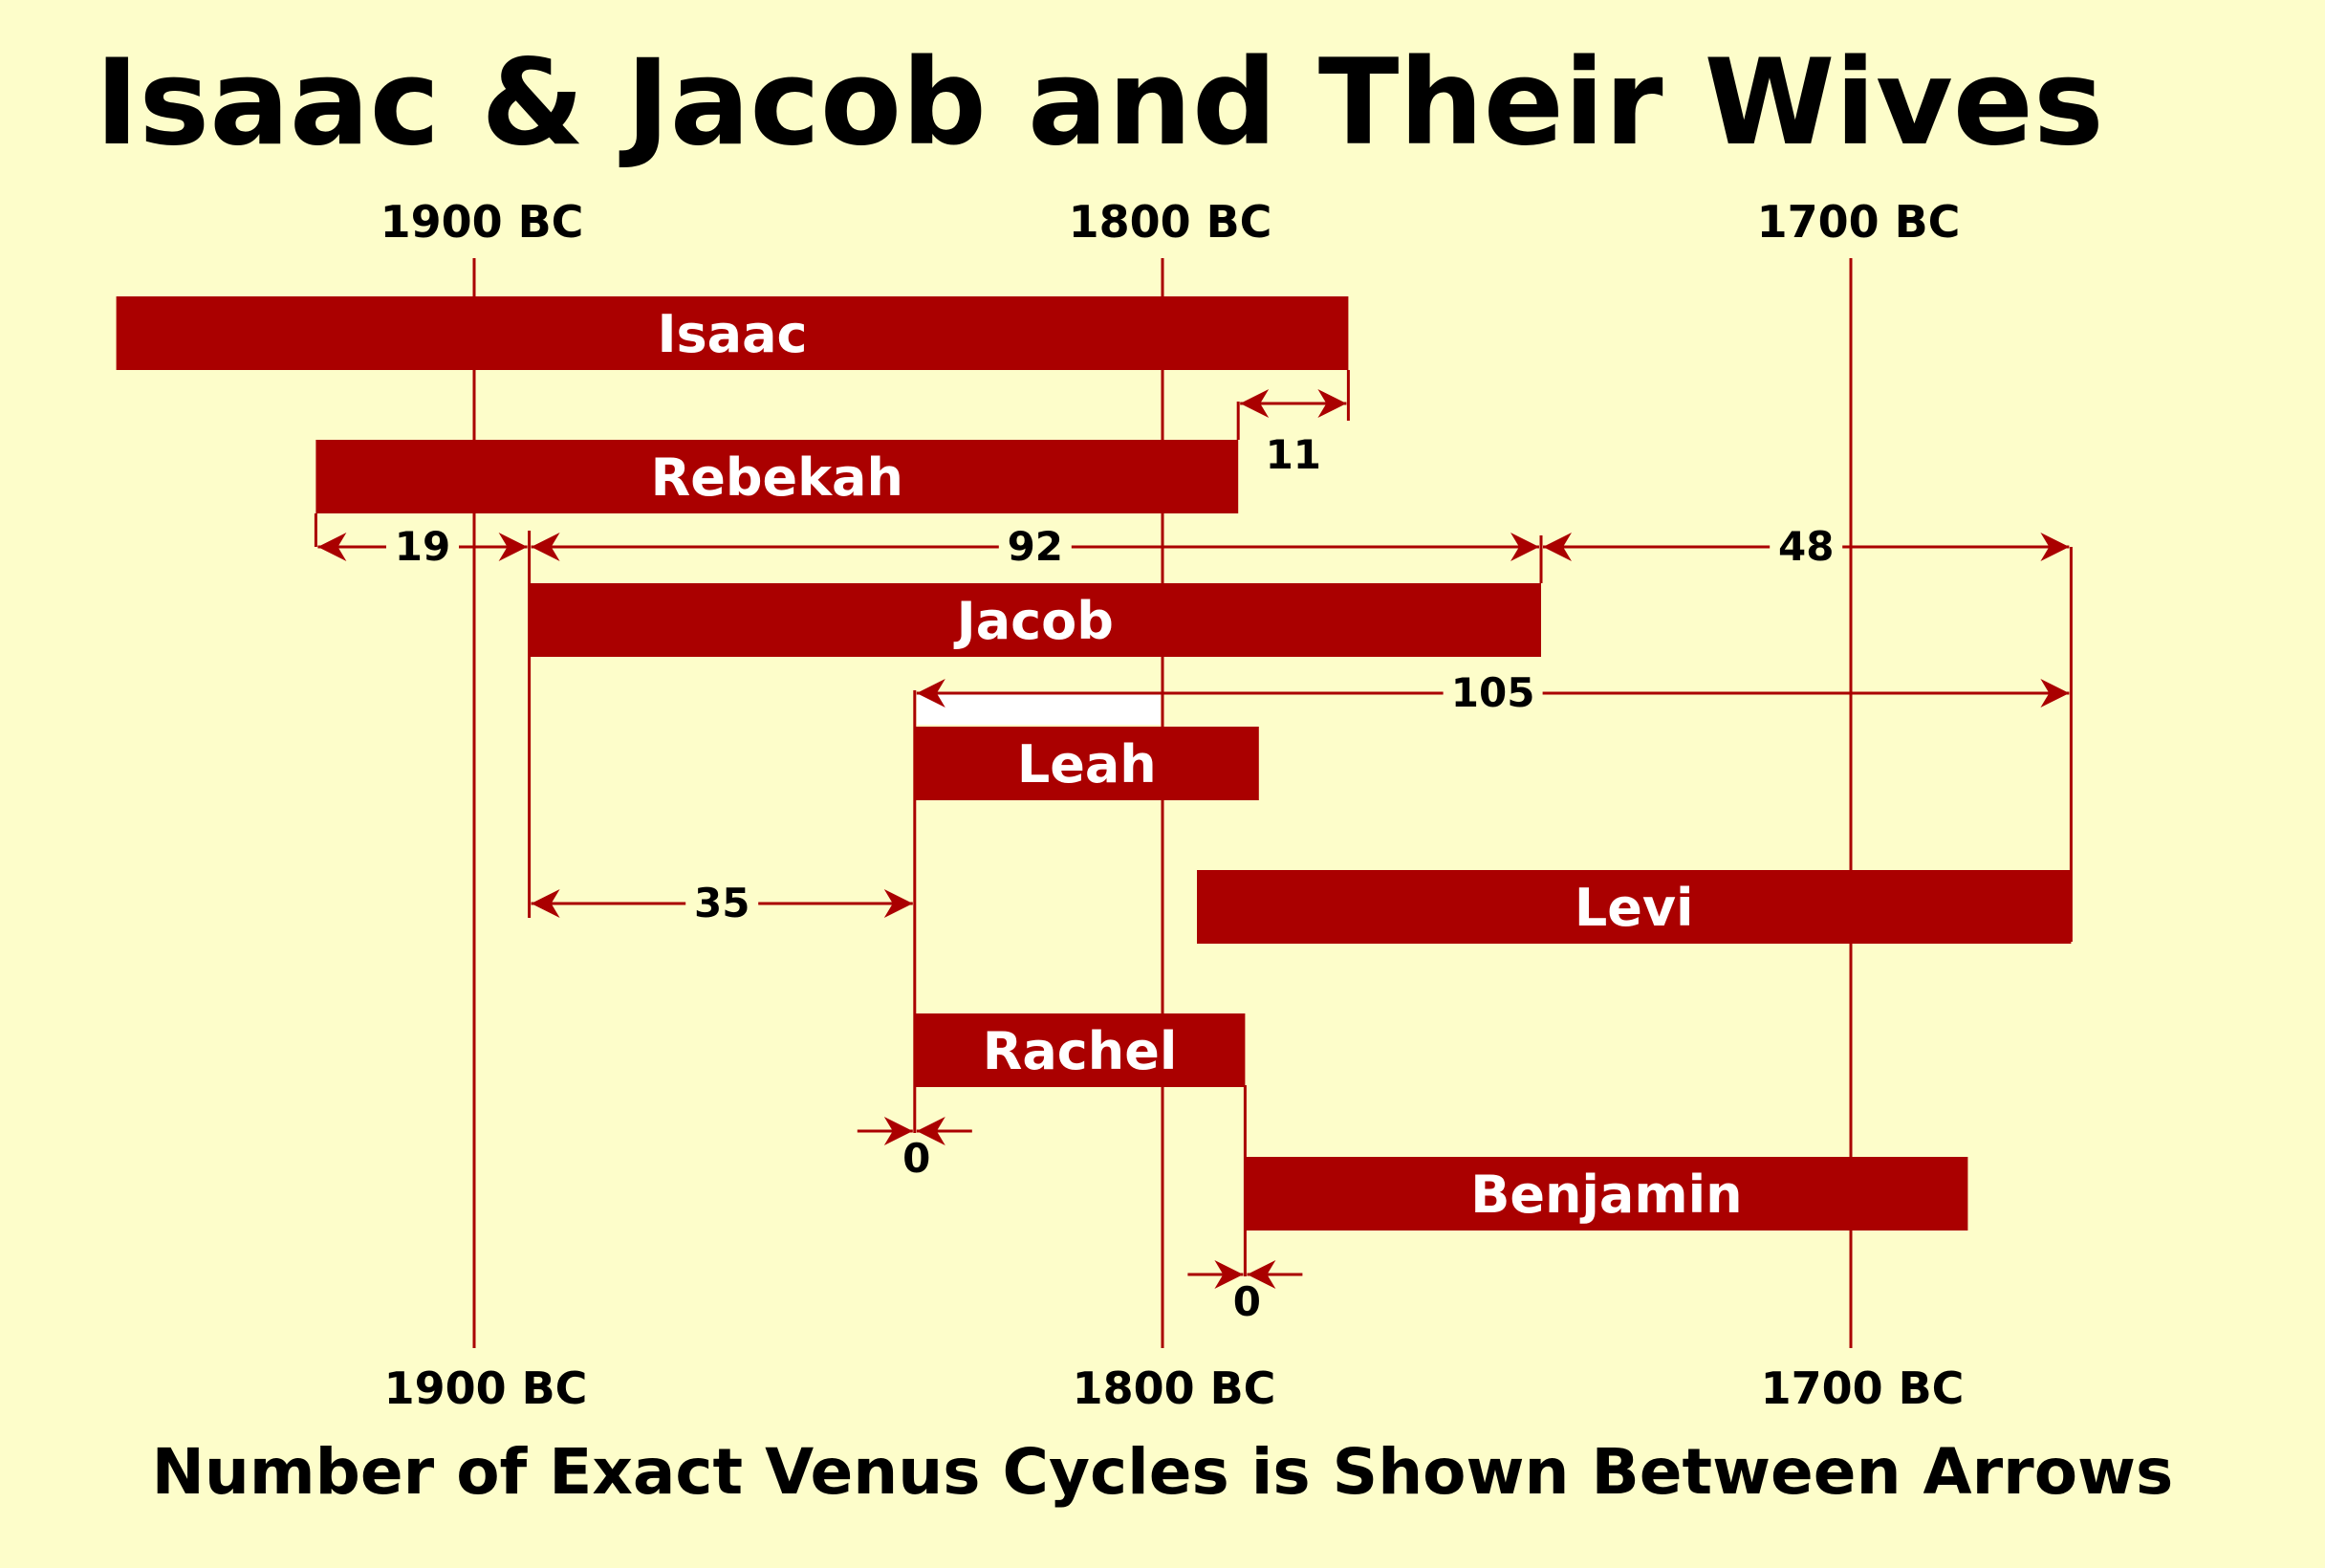 This screenshot has height=1568, width=2325. I want to click on bar-label-rachel: Rachel, so click(1080, 1051).